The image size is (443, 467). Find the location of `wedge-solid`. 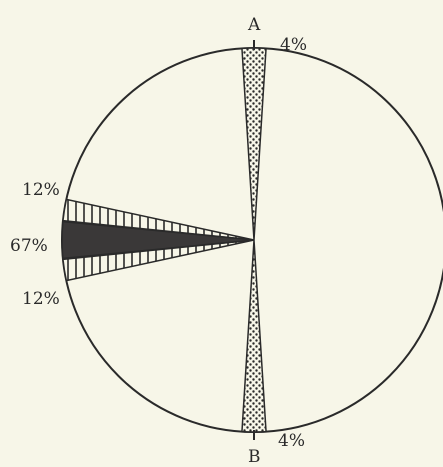

wedge-solid is located at coordinates (158, 240).